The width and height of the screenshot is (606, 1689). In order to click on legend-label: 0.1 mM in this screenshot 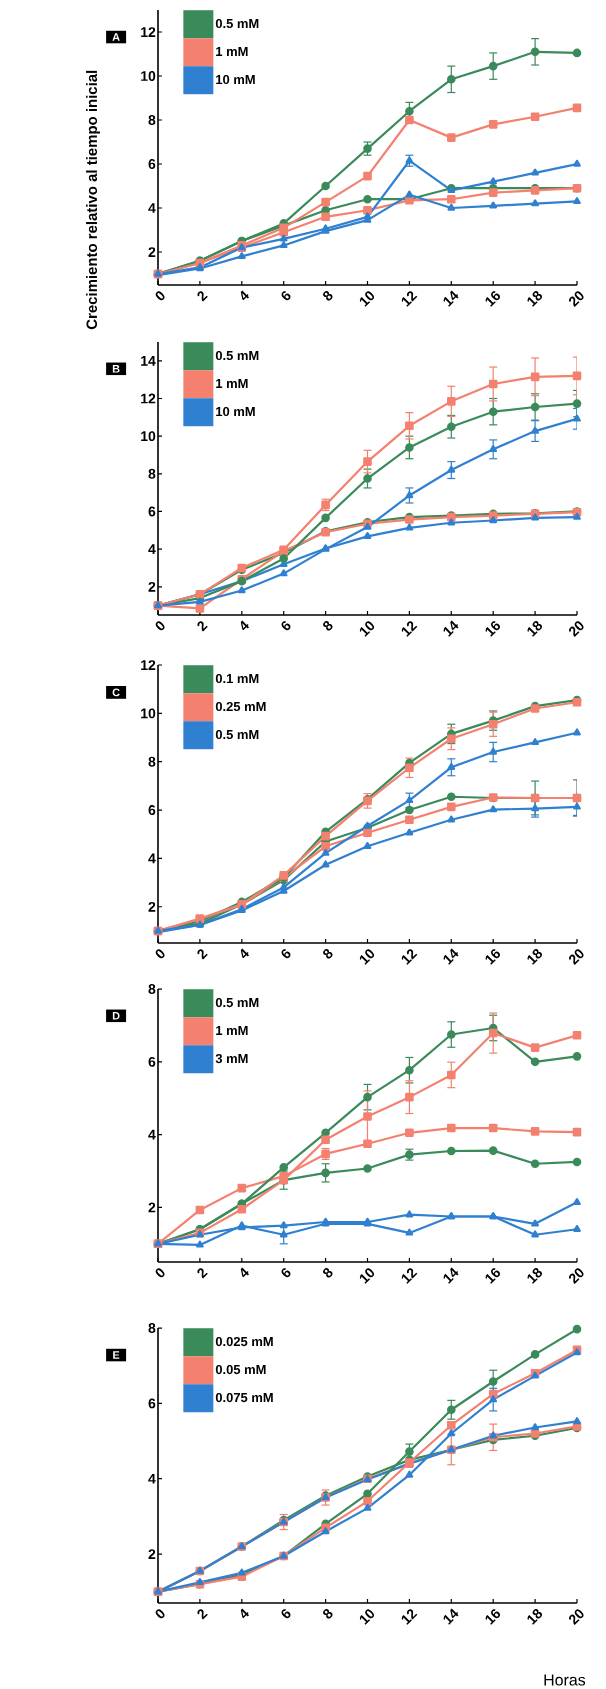, I will do `click(237, 678)`.